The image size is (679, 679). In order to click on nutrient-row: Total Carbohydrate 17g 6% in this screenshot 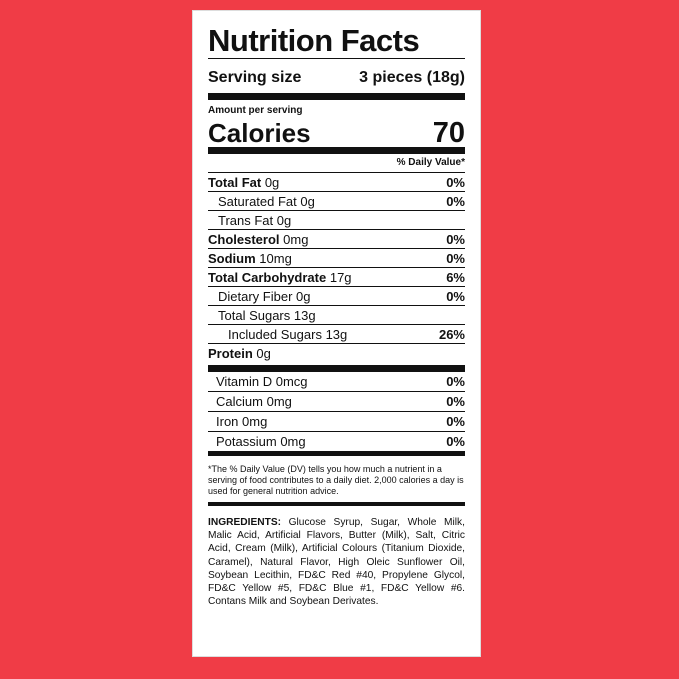, I will do `click(336, 277)`.